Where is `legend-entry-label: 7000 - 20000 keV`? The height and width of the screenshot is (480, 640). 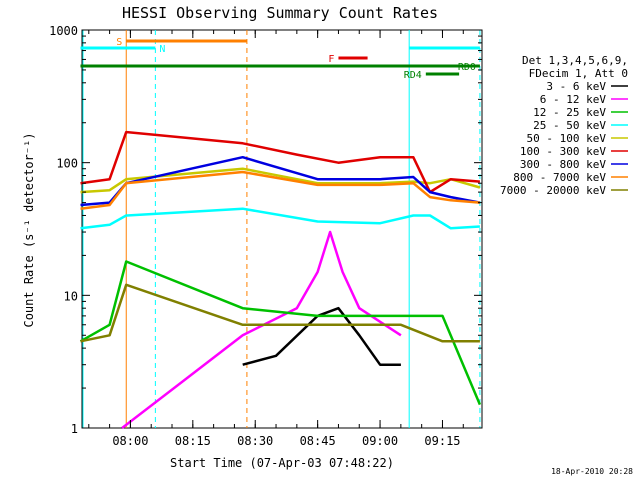
legend-entry-label: 7000 - 20000 keV is located at coordinates (553, 190).